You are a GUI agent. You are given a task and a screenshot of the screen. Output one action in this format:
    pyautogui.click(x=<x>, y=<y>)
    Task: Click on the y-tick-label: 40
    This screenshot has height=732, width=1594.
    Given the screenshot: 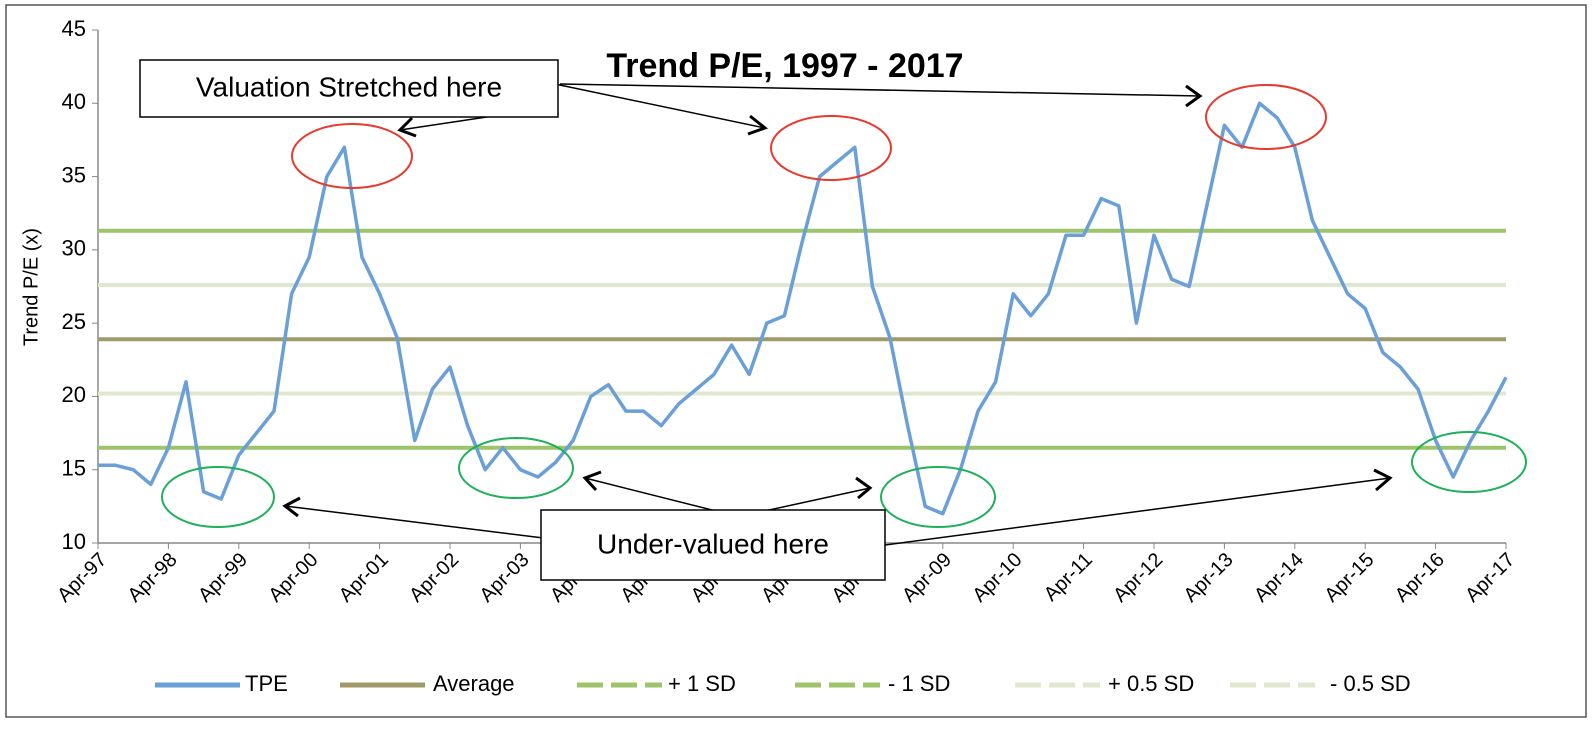 What is the action you would take?
    pyautogui.click(x=74, y=101)
    